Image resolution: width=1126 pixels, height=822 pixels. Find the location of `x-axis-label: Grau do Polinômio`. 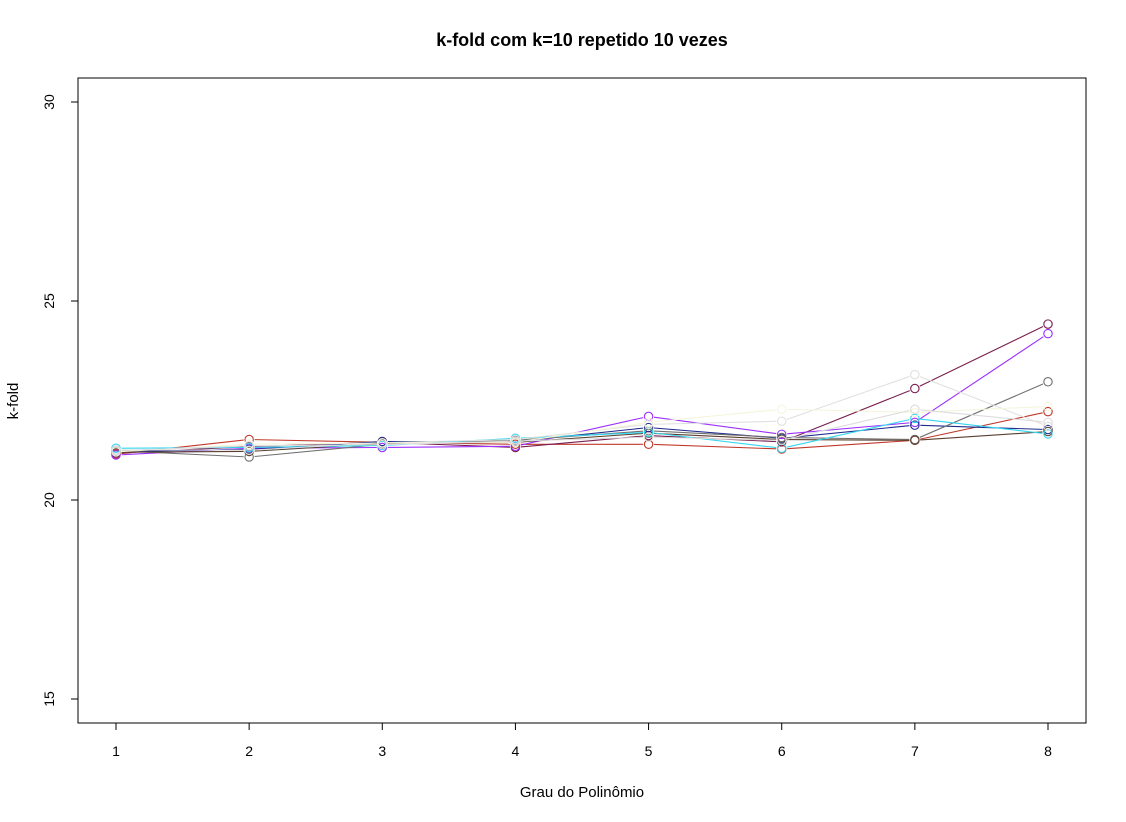

x-axis-label: Grau do Polinômio is located at coordinates (582, 792).